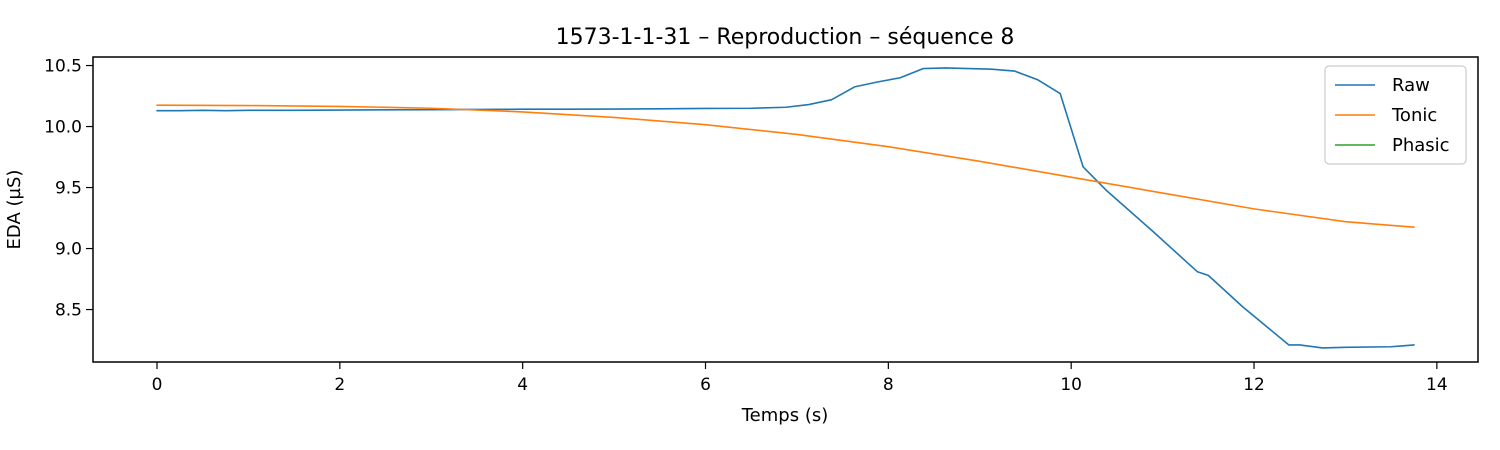  Describe the element at coordinates (1414, 115) in the screenshot. I see `legend-label-tonic: Tonic` at that location.